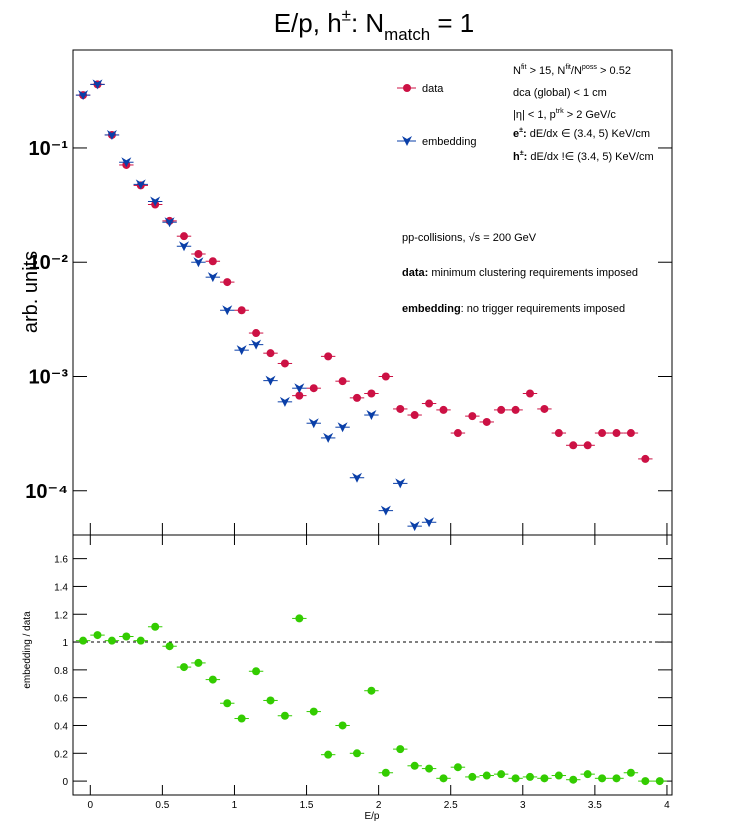 This screenshot has height=824, width=748. I want to click on legend-marker, so click(407, 141).